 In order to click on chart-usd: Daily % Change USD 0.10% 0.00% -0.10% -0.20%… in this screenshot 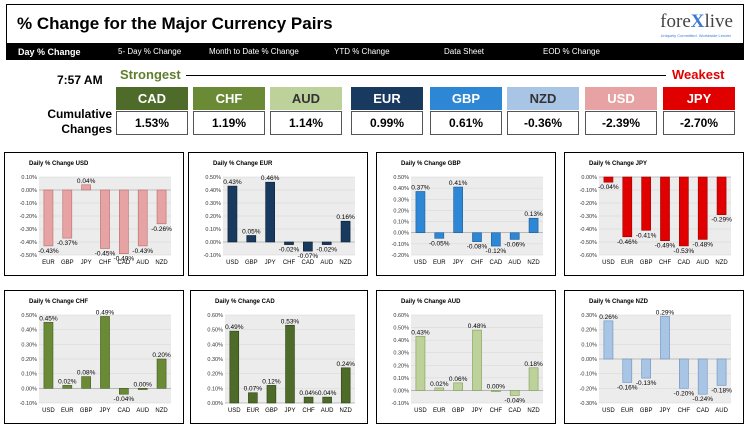, I will do `click(94, 214)`.